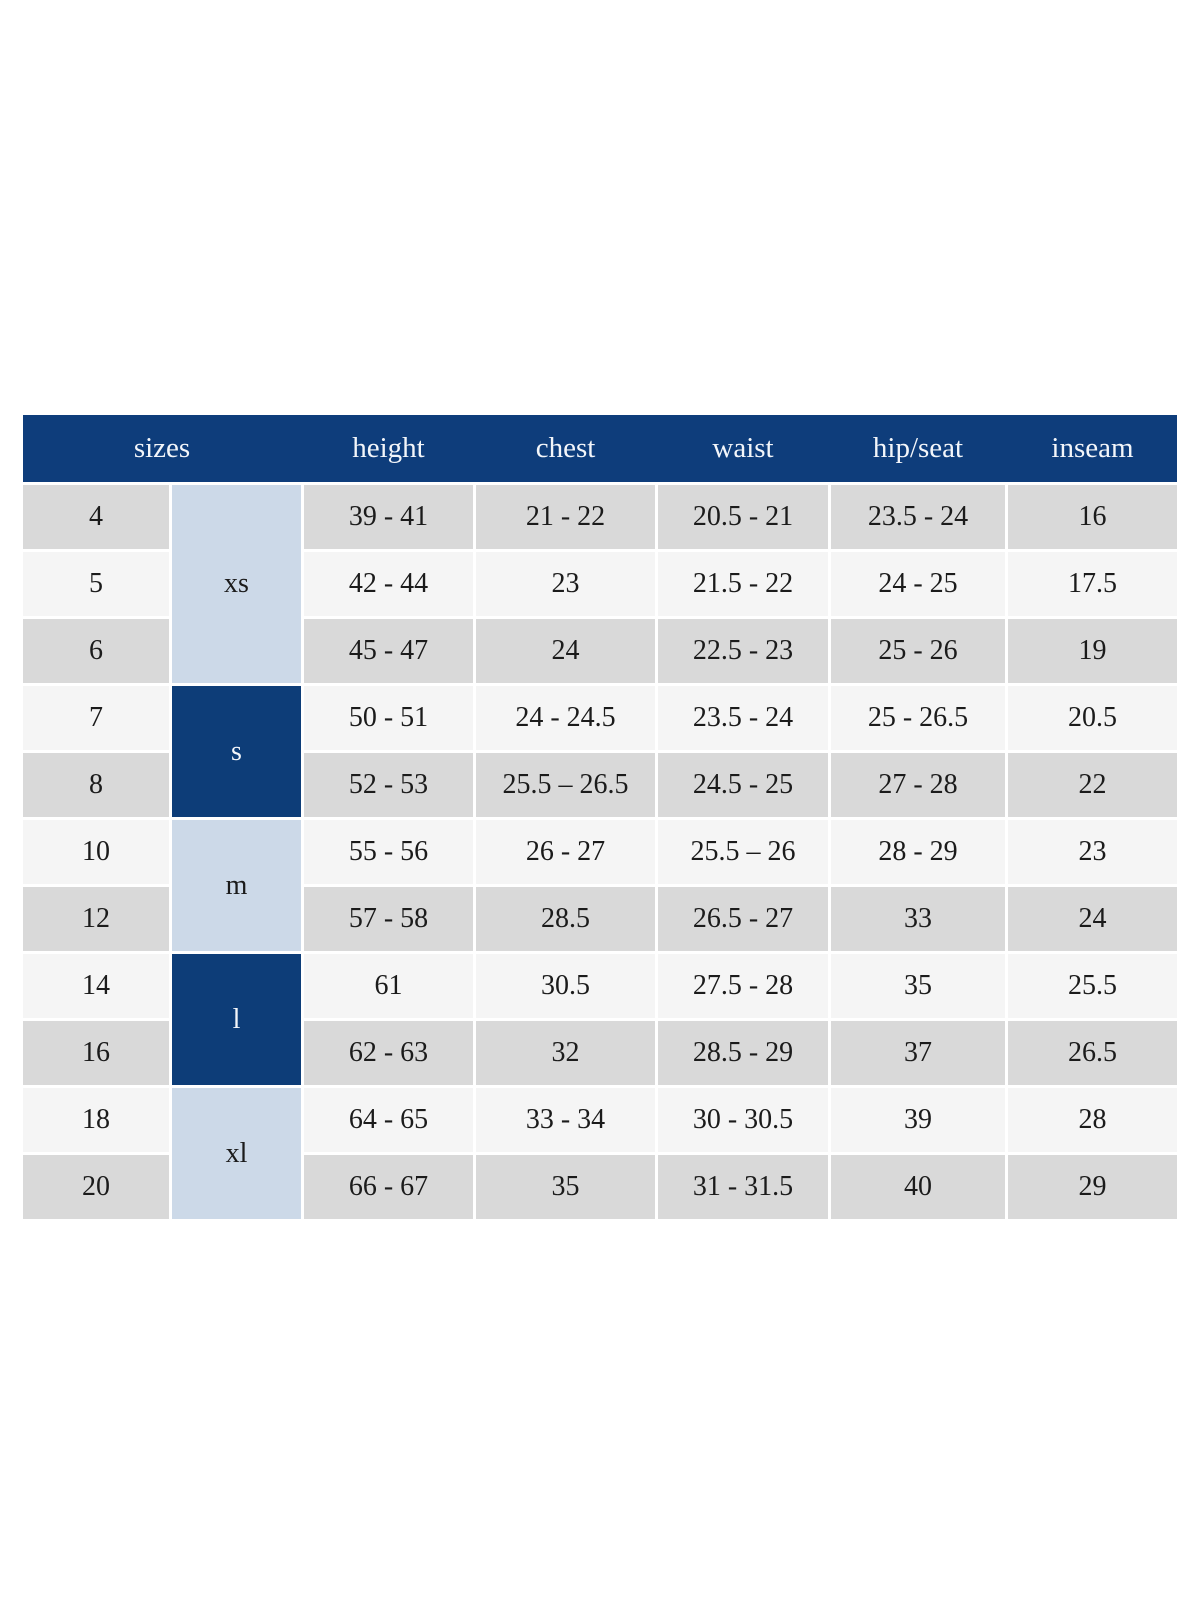 The image size is (1200, 1600). What do you see at coordinates (96, 517) in the screenshot?
I see `size-cell: 4` at bounding box center [96, 517].